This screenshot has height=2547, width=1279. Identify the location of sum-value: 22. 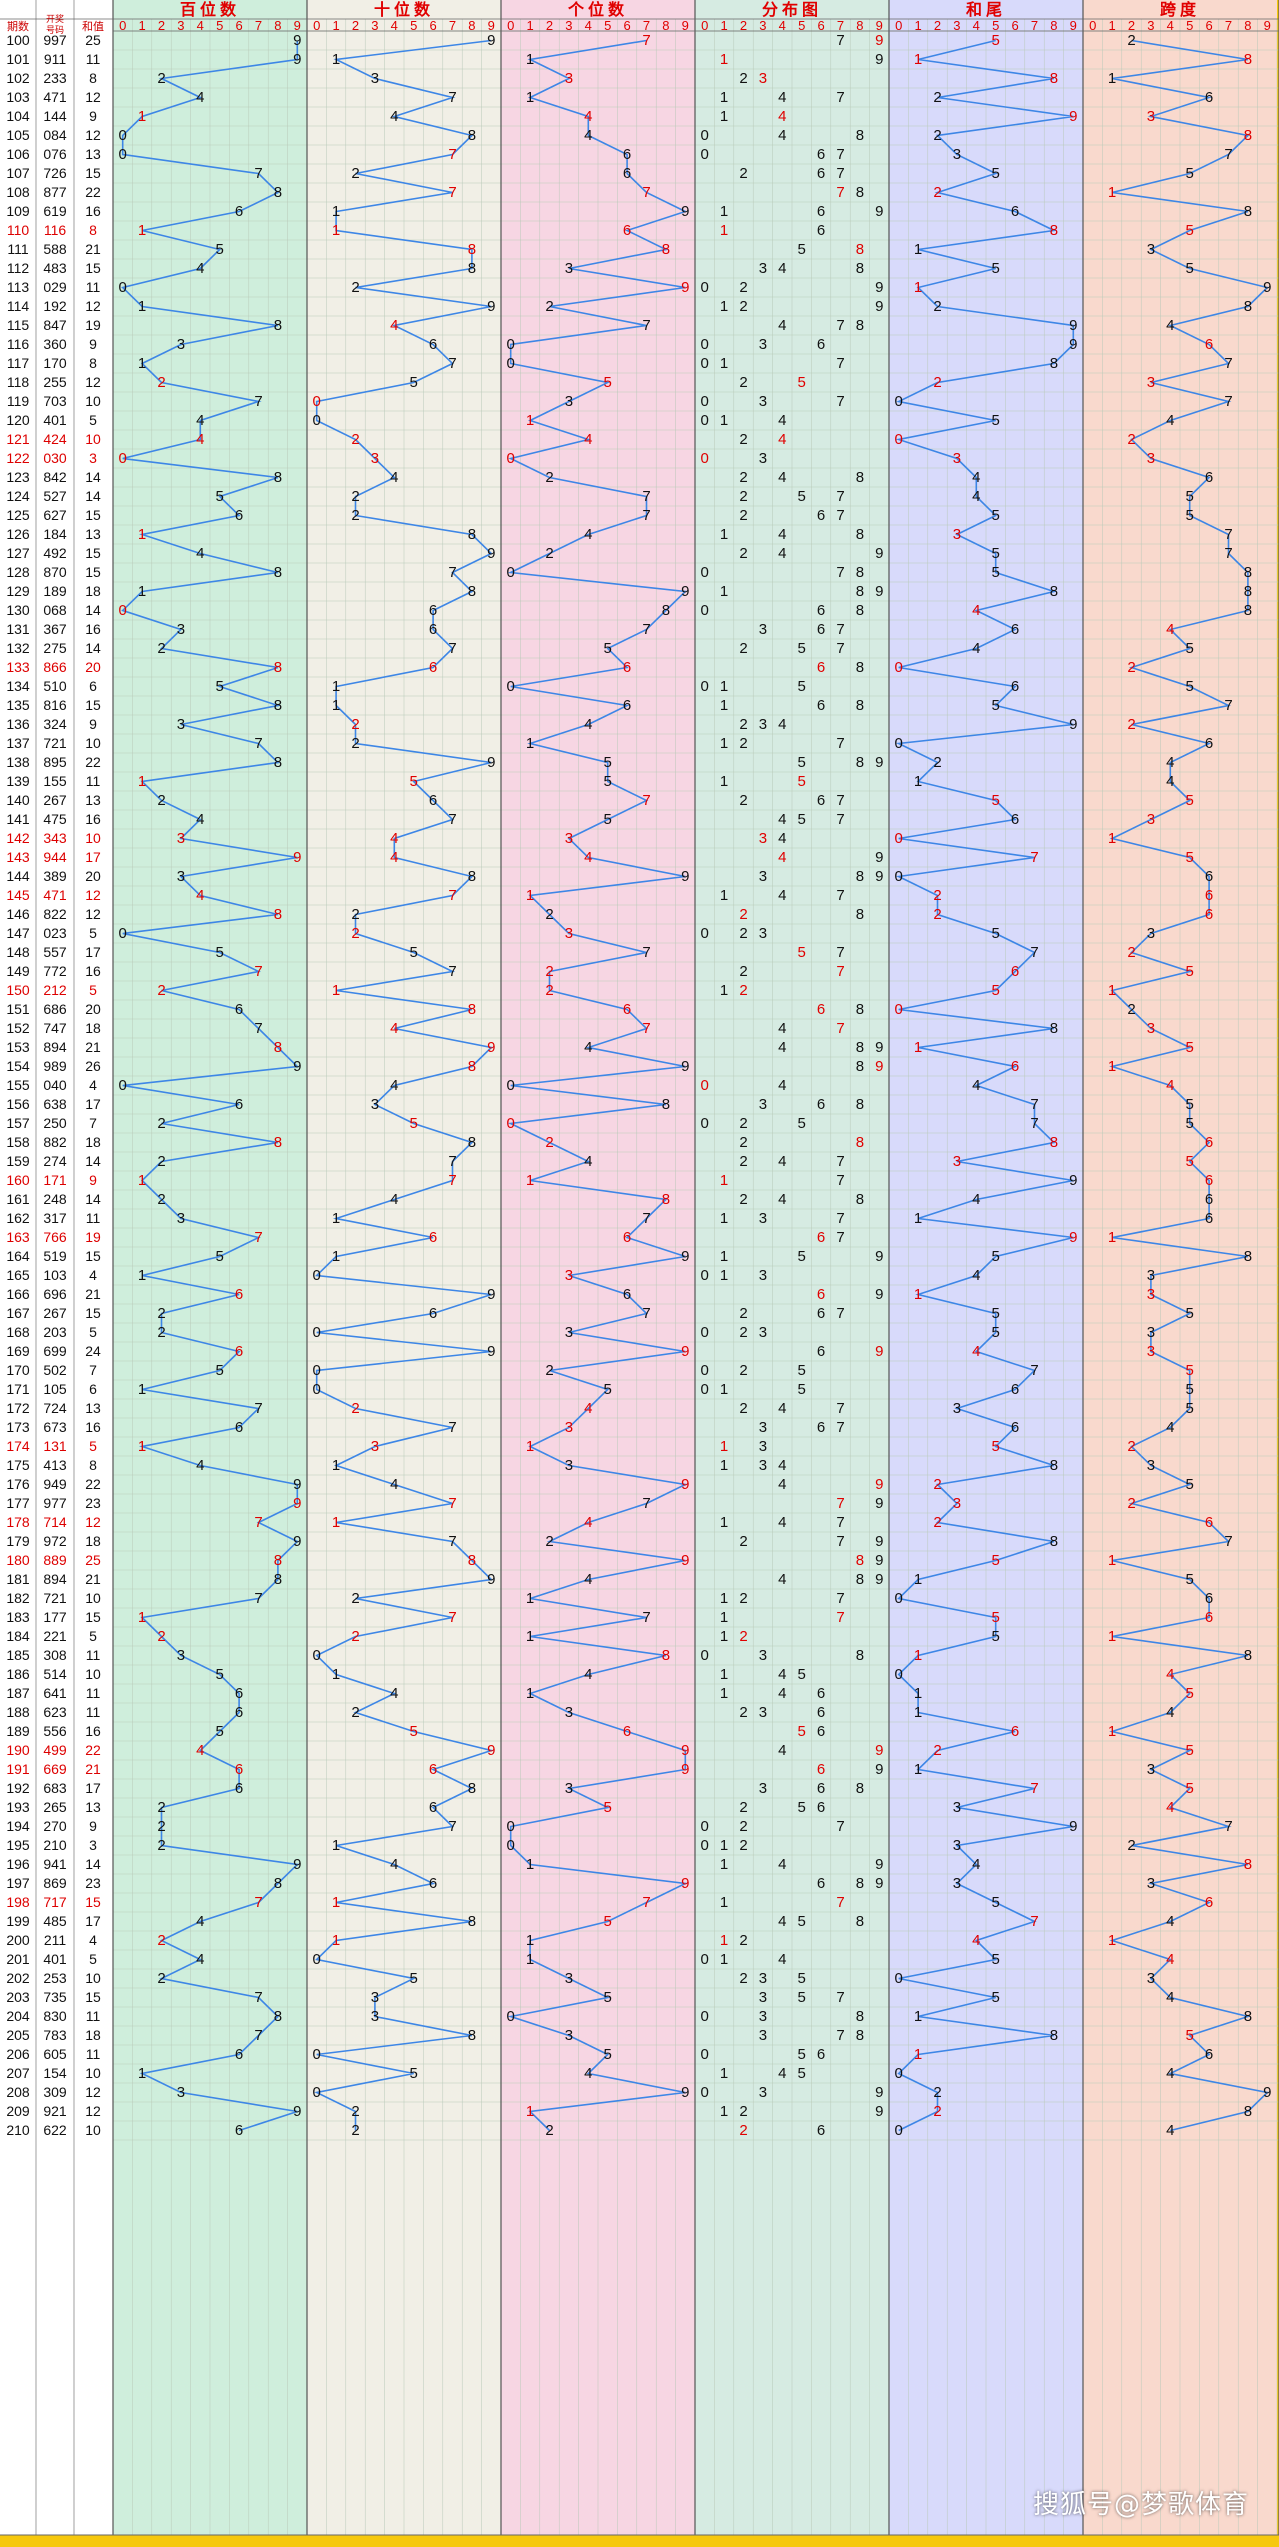
(93, 192).